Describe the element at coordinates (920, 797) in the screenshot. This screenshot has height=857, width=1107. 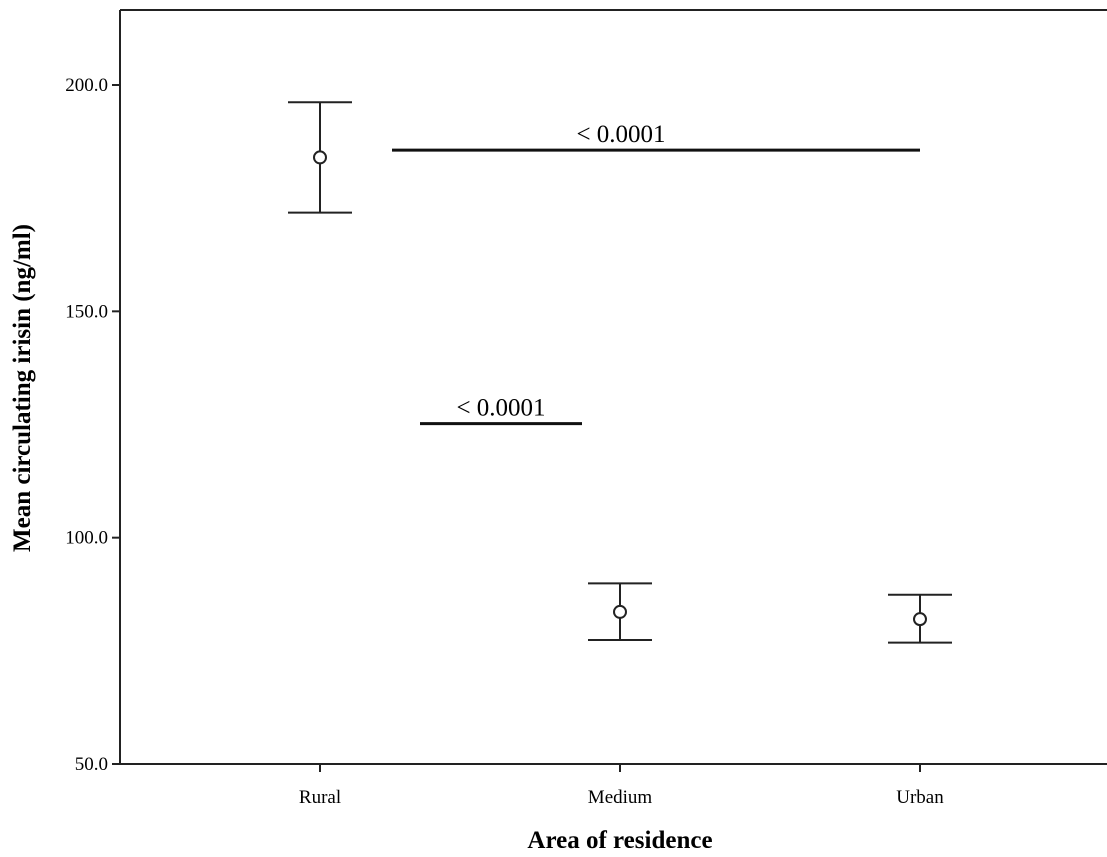
I see `x-tick-label: Urban` at that location.